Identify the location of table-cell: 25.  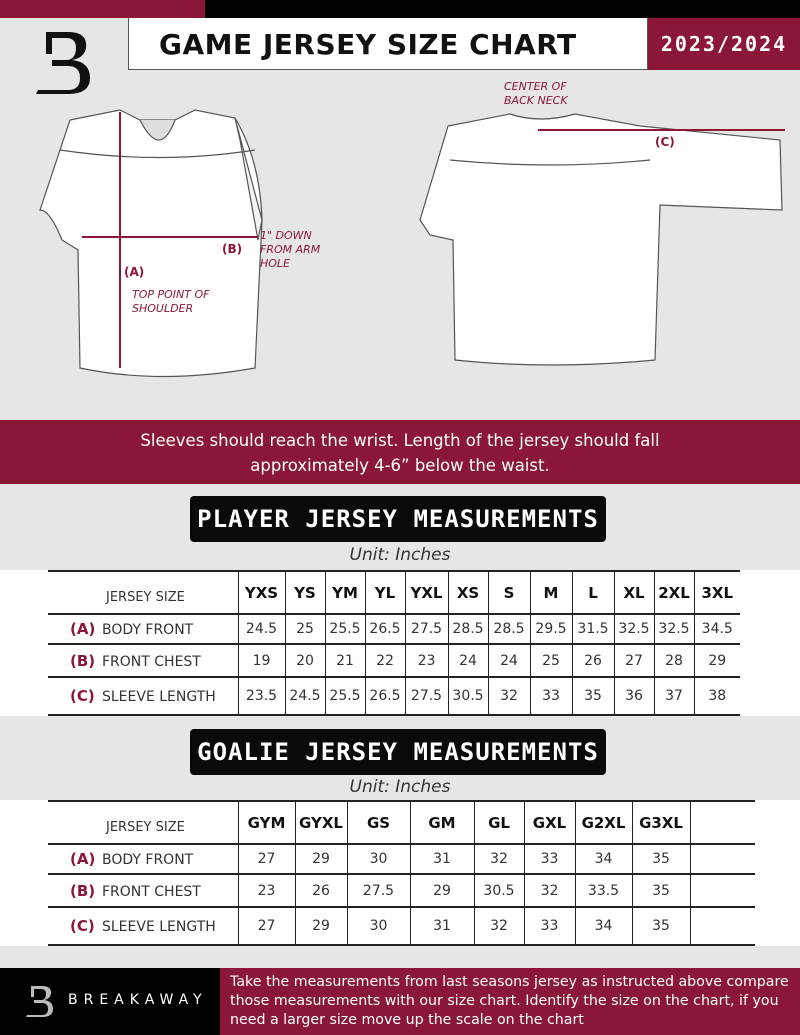
(550, 660).